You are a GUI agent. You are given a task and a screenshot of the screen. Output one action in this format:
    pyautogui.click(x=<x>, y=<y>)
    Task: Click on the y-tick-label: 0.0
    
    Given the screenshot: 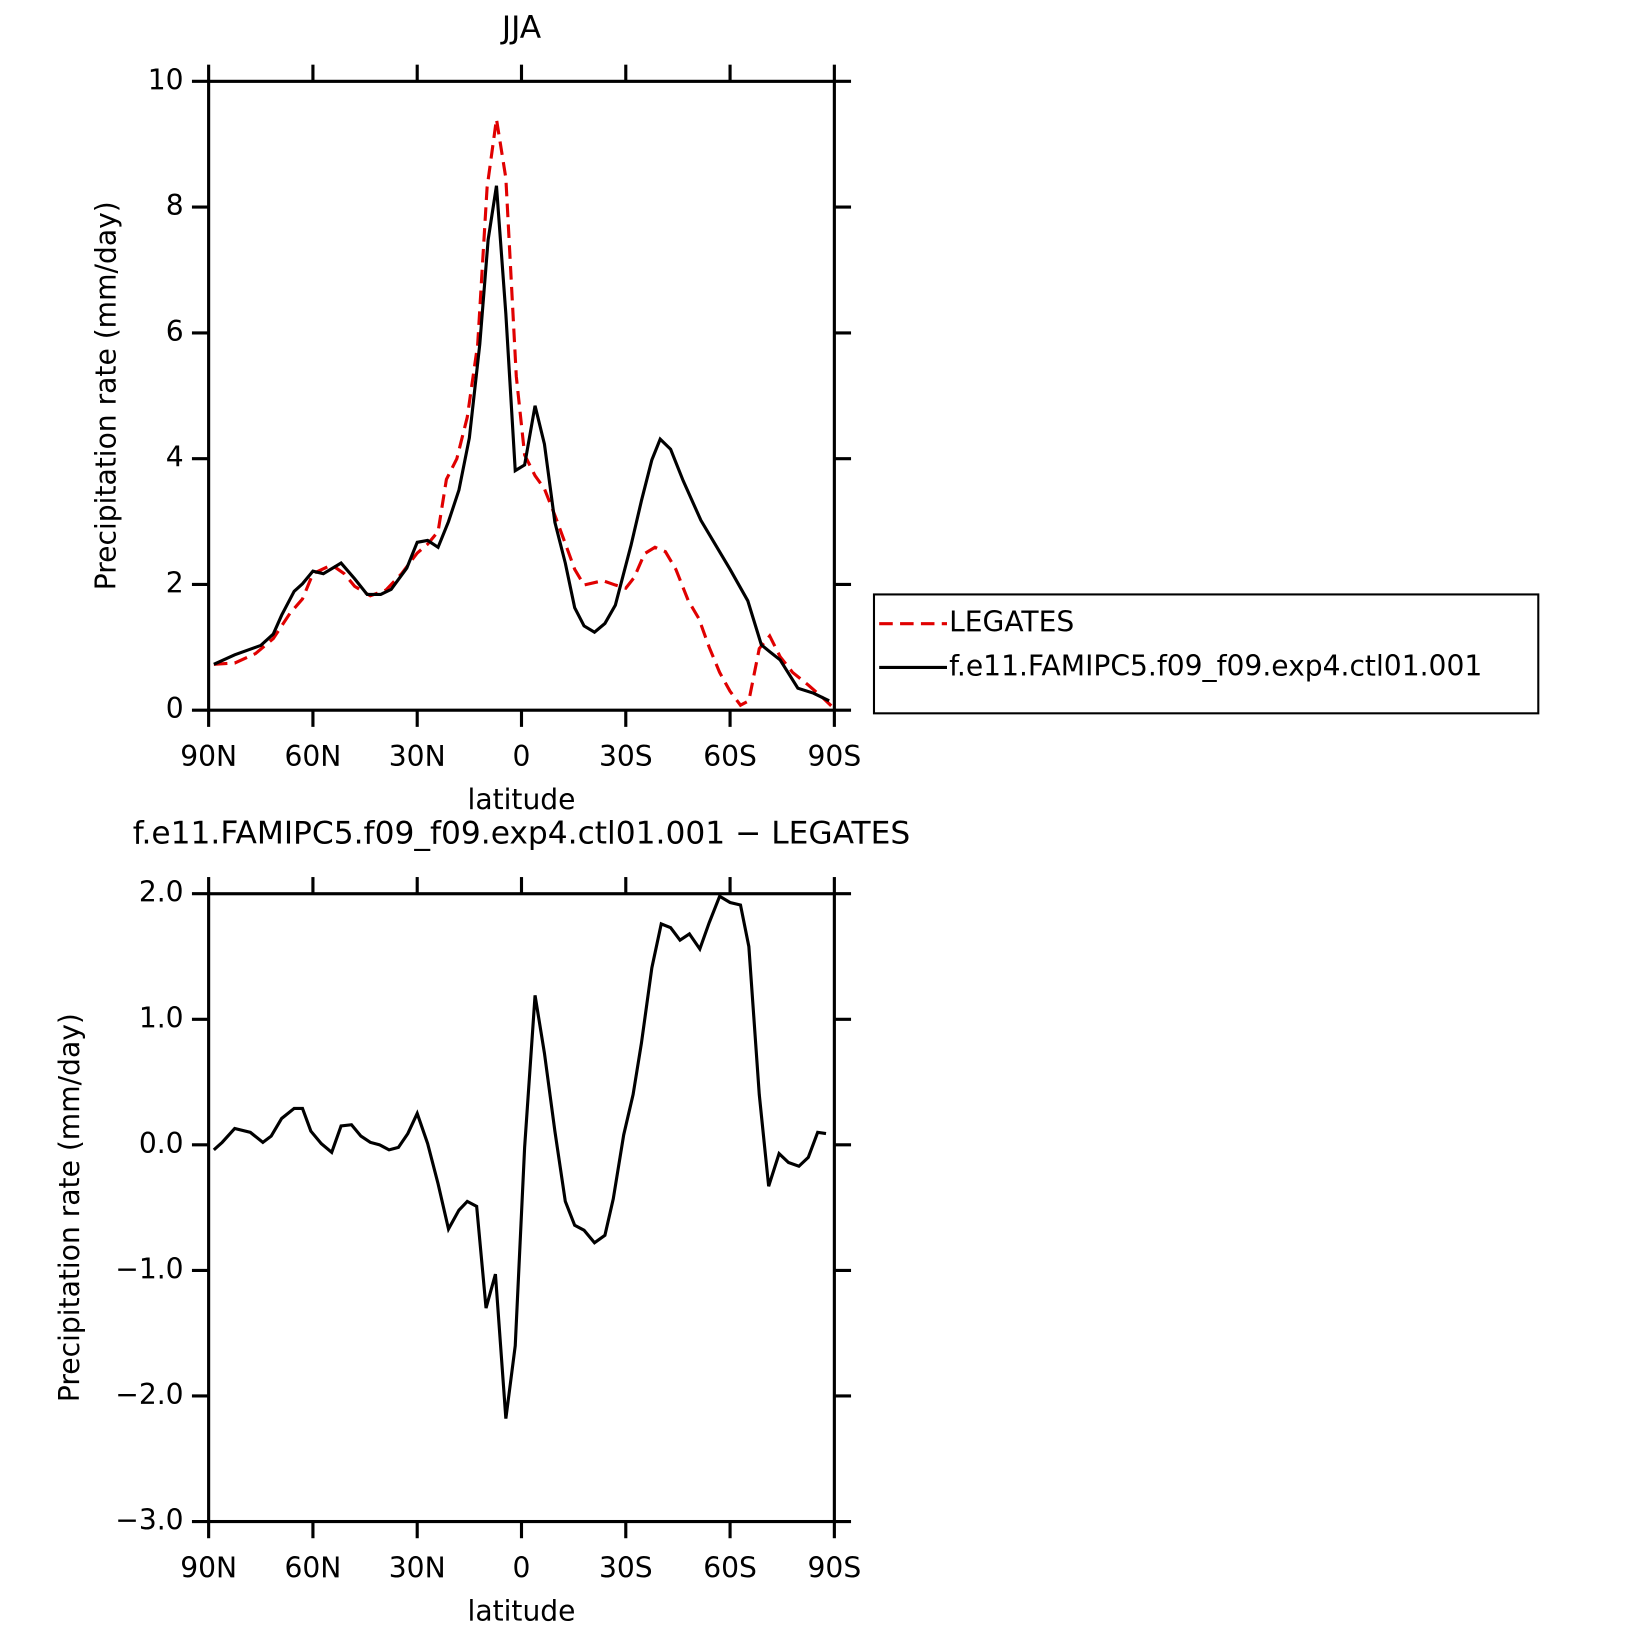 What is the action you would take?
    pyautogui.click(x=161, y=1143)
    